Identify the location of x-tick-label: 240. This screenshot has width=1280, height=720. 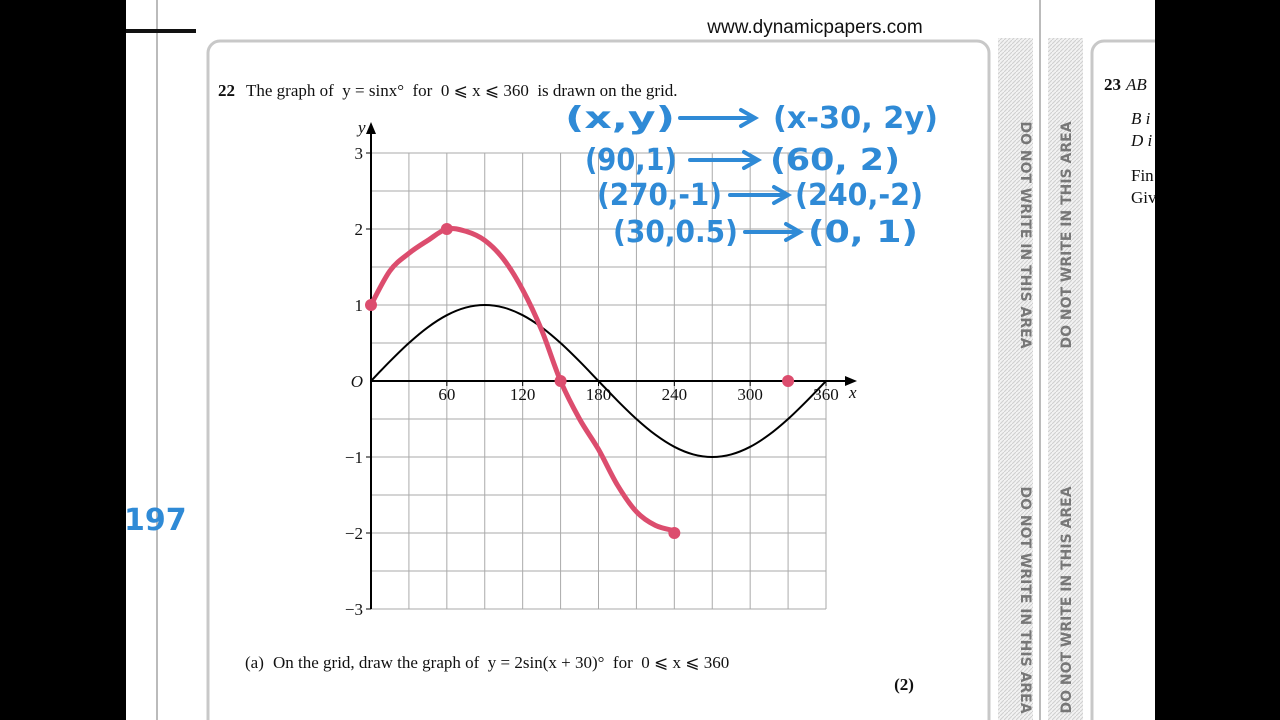
(675, 394).